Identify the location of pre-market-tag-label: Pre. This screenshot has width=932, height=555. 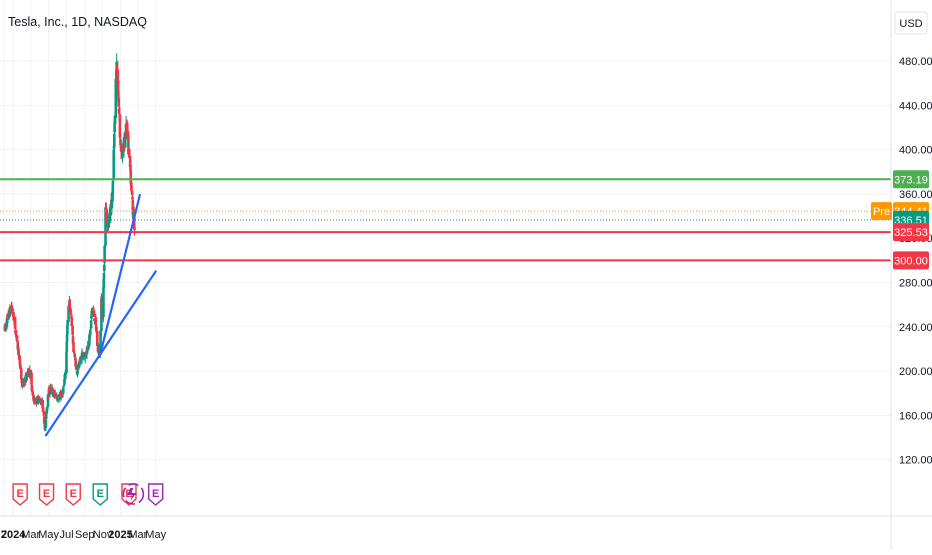
(881, 212).